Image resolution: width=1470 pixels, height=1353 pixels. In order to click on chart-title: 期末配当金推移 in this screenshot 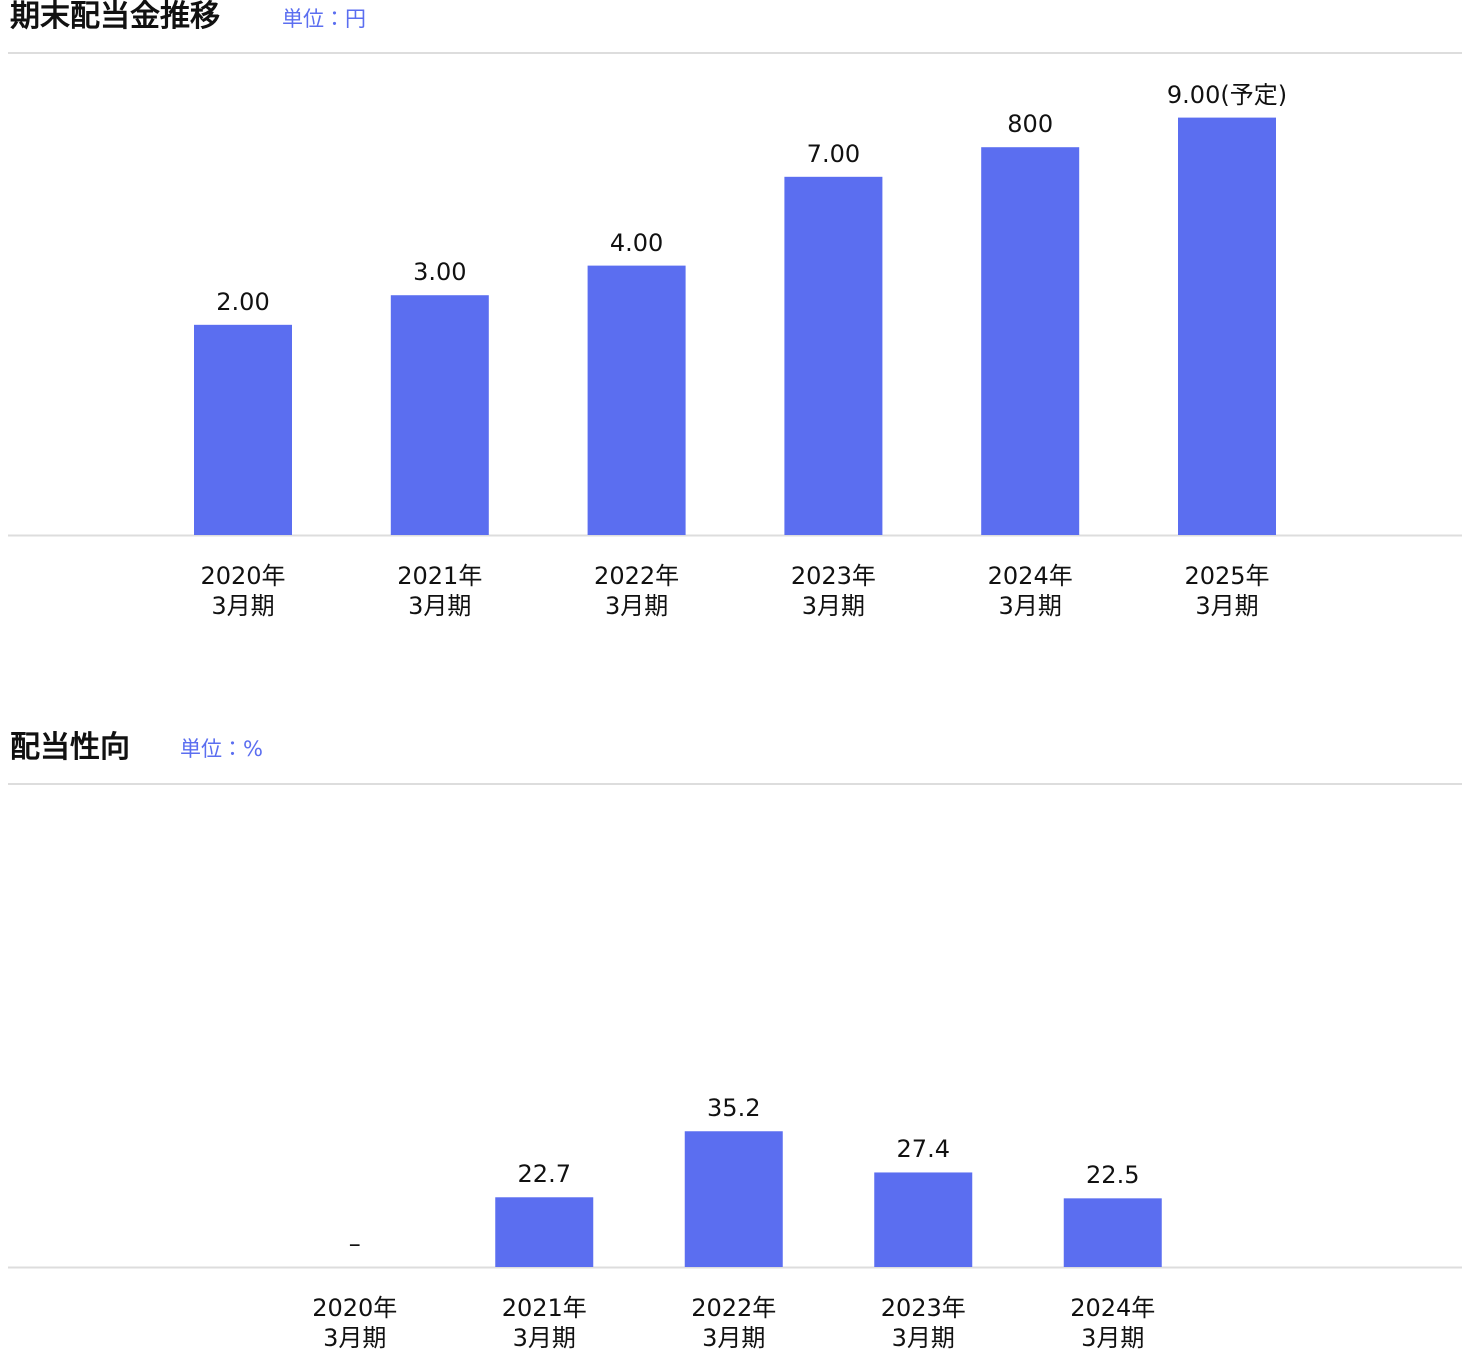, I will do `click(115, 17)`.